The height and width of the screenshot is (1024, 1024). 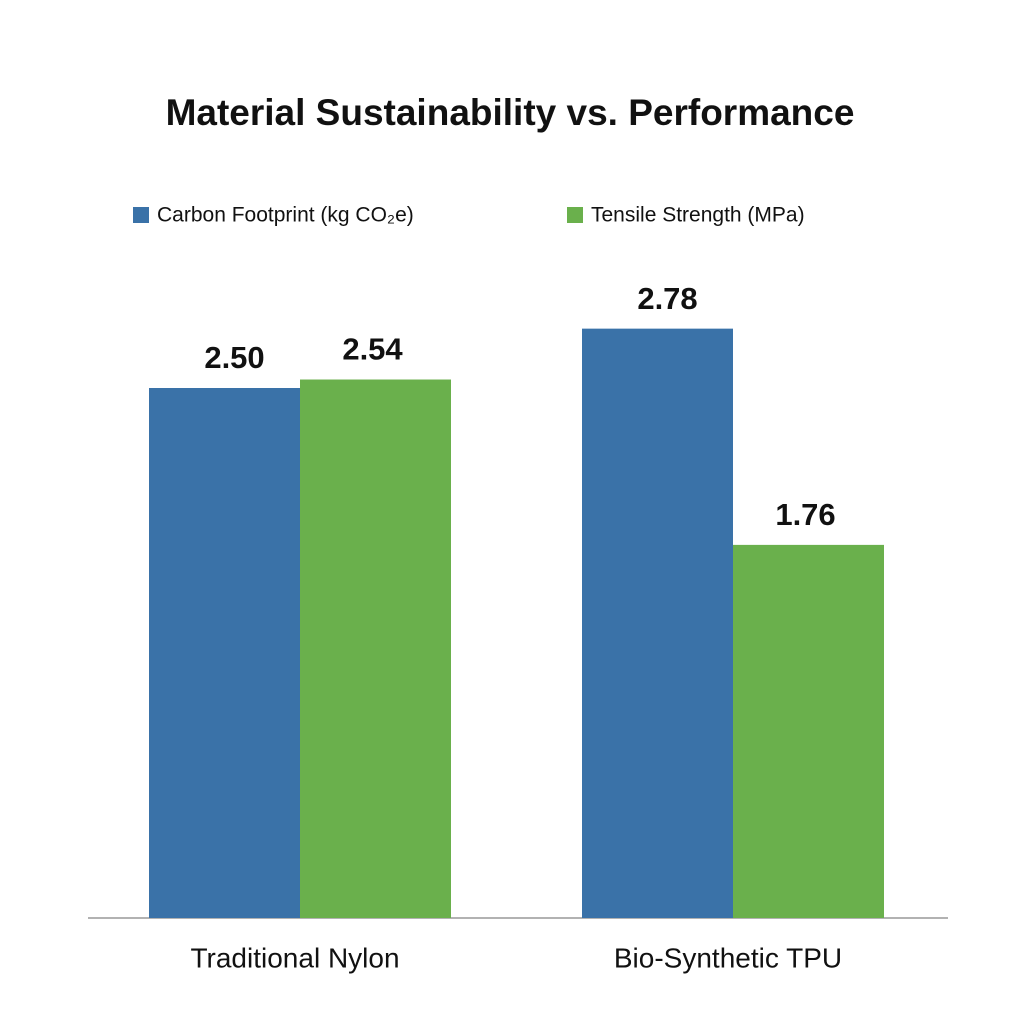 I want to click on x-tick-label: Traditional Nylon, so click(x=294, y=957).